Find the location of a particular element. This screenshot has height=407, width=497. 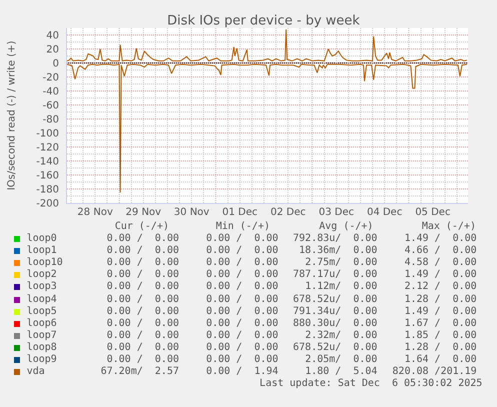

y-tick-label: -200 is located at coordinates (47, 204).